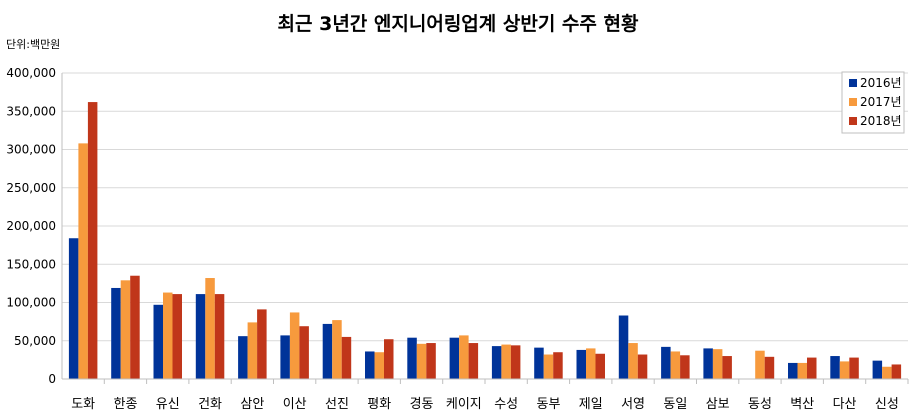 This screenshot has height=417, width=917. What do you see at coordinates (793, 370) in the screenshot?
I see `bar-벽산-2016년` at bounding box center [793, 370].